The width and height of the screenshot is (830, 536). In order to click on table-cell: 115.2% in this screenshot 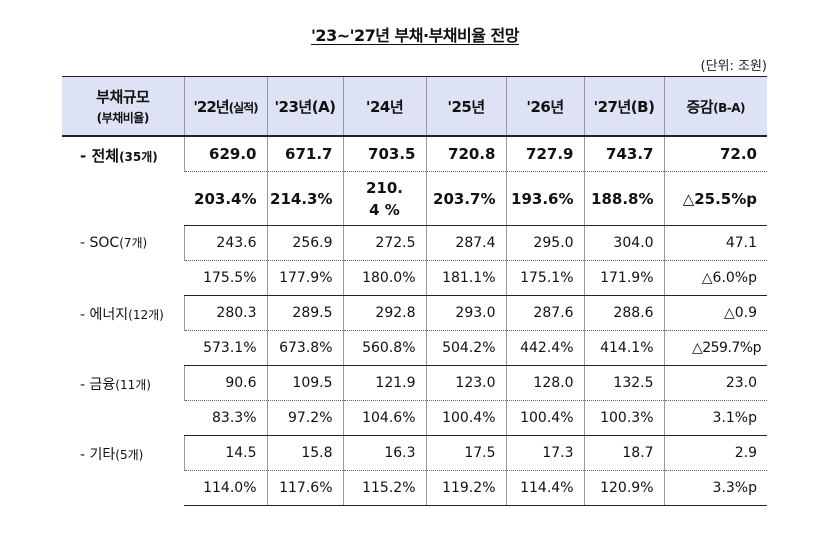, I will do `click(384, 488)`.